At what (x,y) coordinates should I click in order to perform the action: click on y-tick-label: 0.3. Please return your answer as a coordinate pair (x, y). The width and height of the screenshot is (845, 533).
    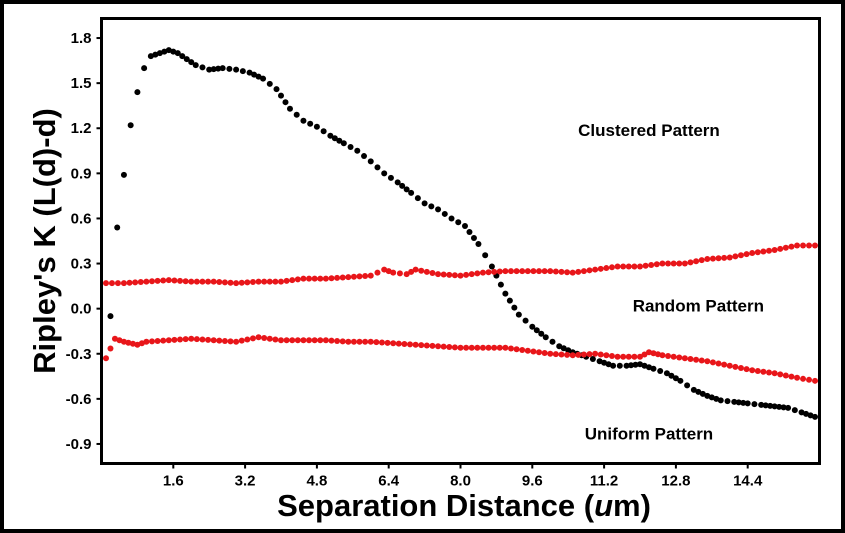
    Looking at the image, I should click on (81, 264).